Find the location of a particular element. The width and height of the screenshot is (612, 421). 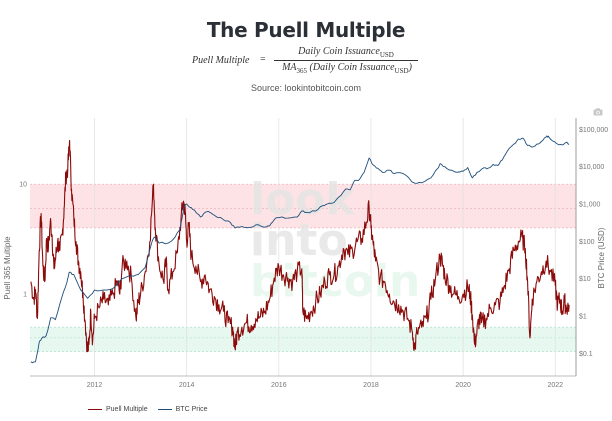

y-left-tick-label: 1 is located at coordinates (25, 295).